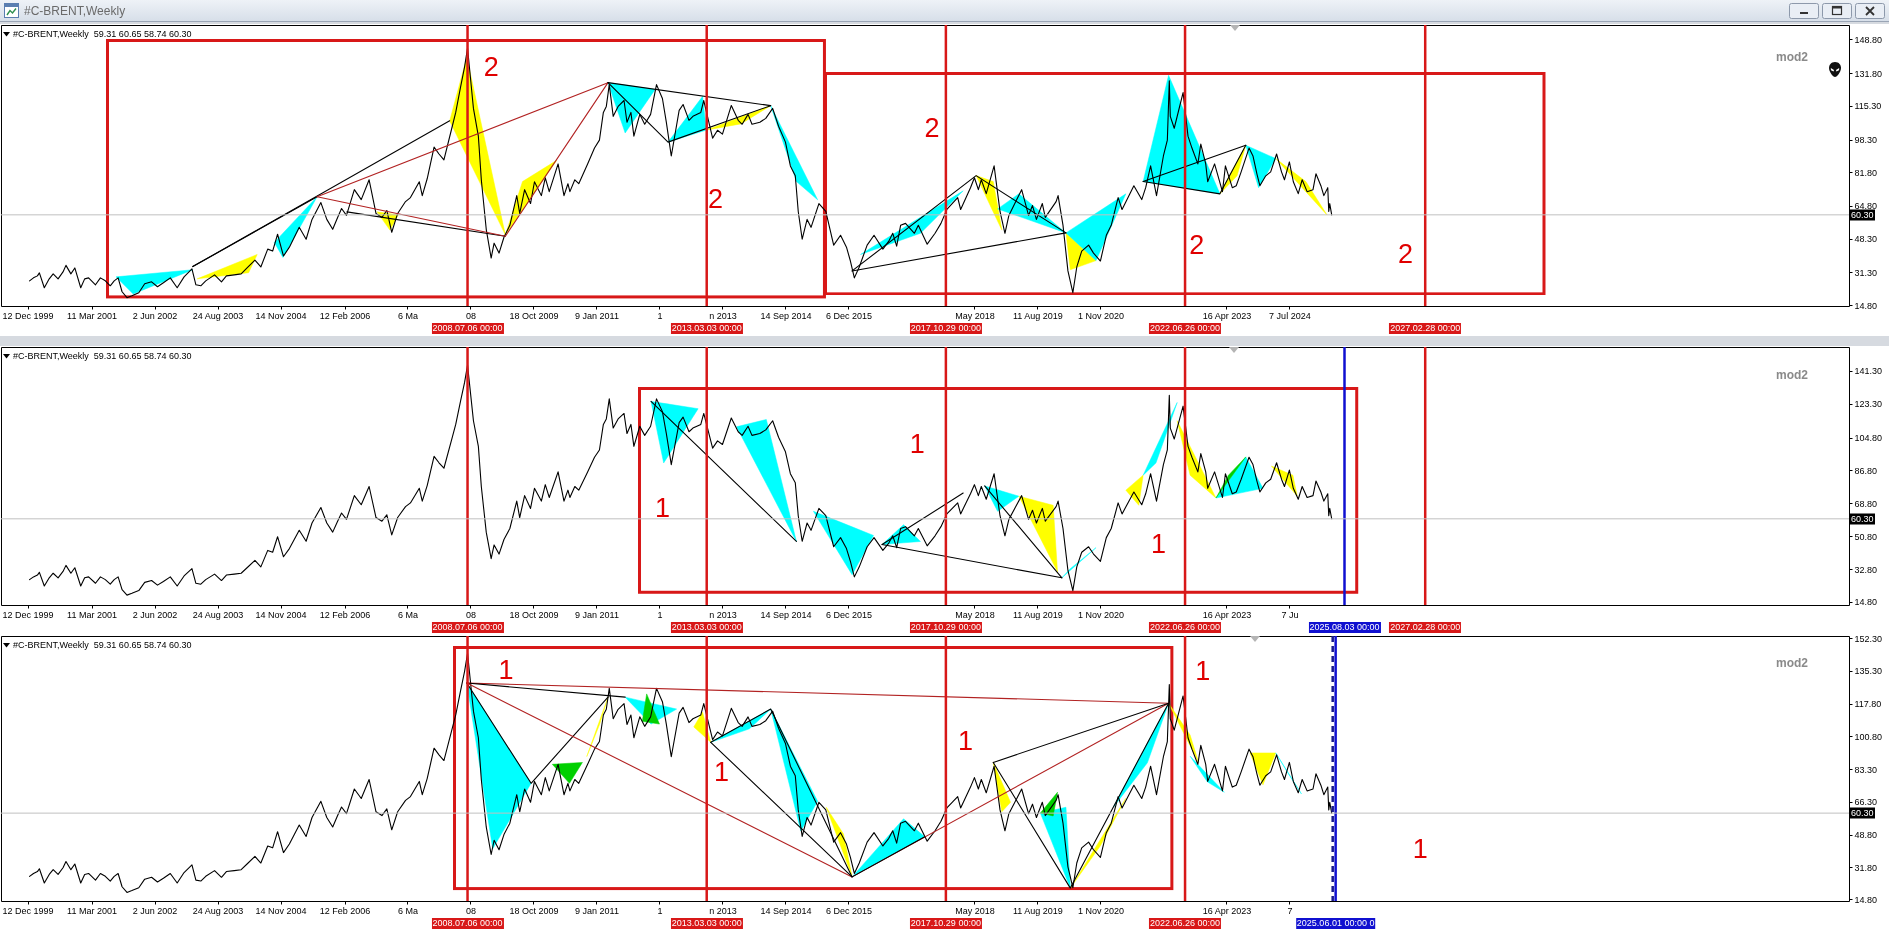 The width and height of the screenshot is (1889, 931). Describe the element at coordinates (1868, 438) in the screenshot. I see `y-tick-label: 104.80` at that location.